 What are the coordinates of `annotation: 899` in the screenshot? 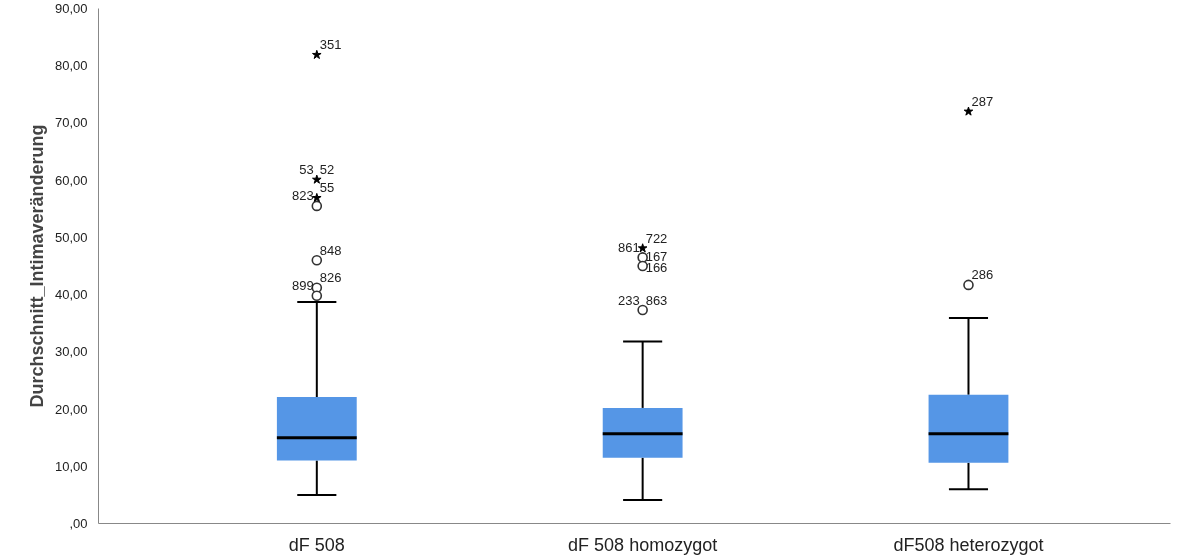 It's located at (303, 286).